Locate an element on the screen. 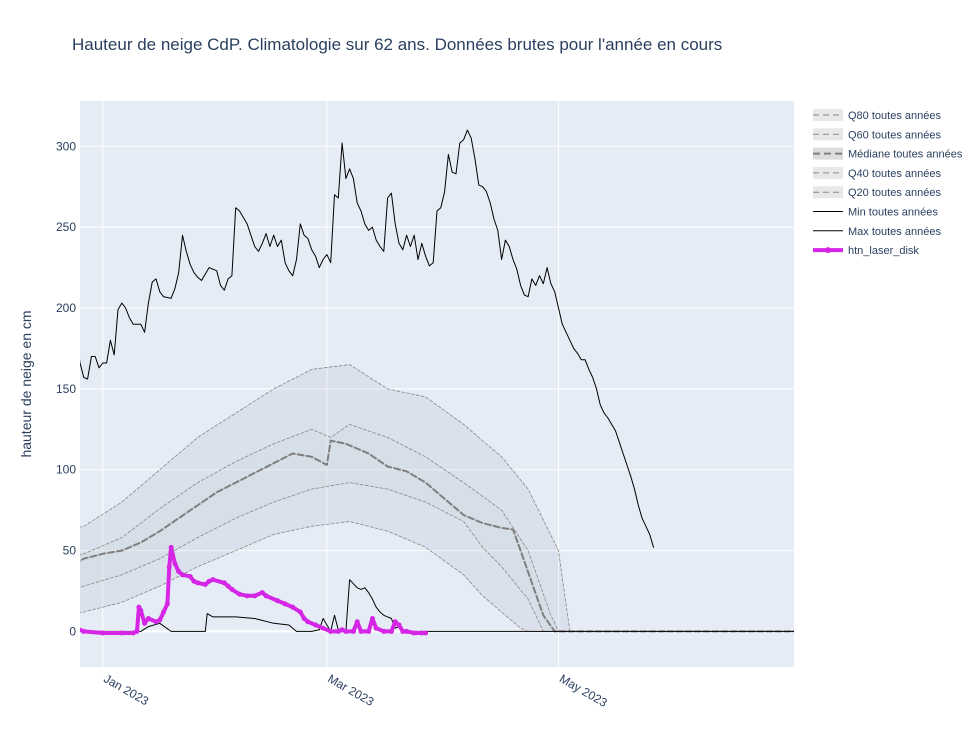 The height and width of the screenshot is (746, 977). legend-label-q80-toutes-annees: Q80 toutes années is located at coordinates (894, 116).